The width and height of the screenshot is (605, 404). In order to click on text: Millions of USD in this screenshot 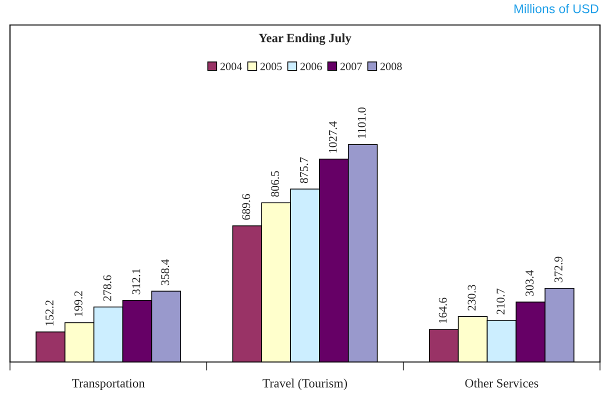, I will do `click(556, 9)`.